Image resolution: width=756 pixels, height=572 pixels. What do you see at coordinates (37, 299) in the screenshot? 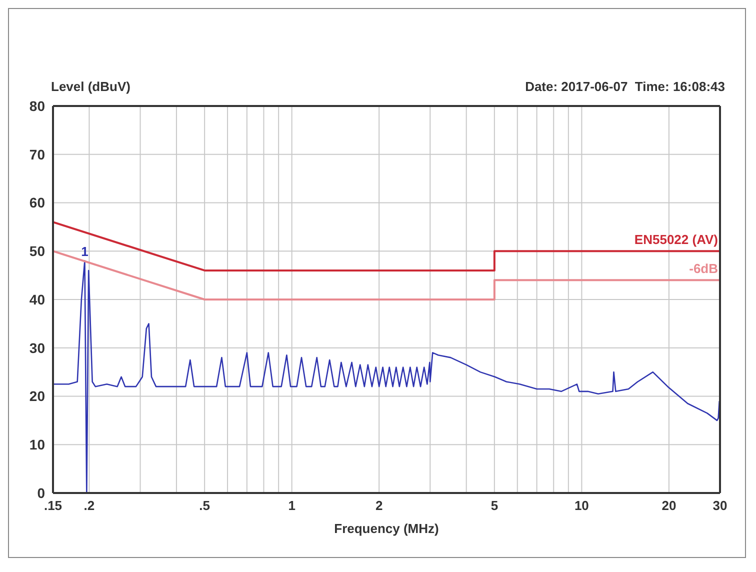
I see `y-tick-label: 40` at bounding box center [37, 299].